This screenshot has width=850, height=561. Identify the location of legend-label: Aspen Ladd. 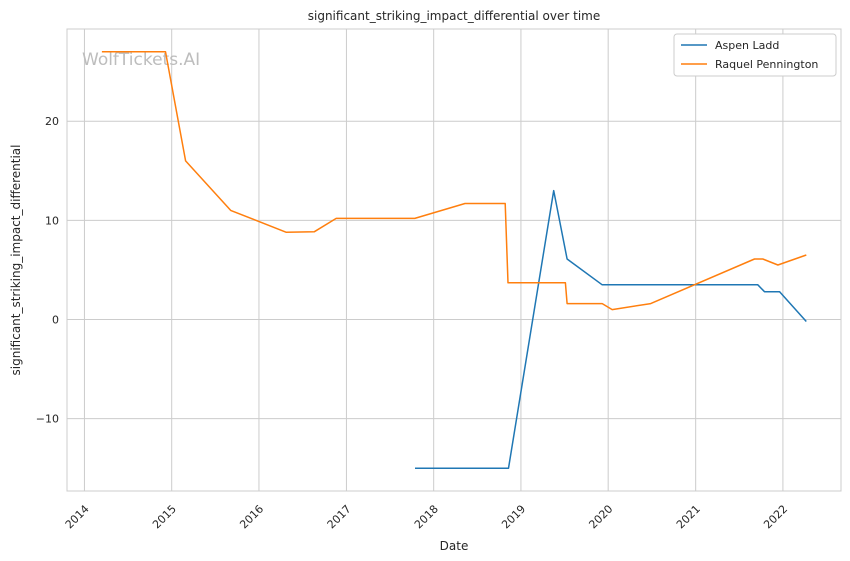
(747, 45).